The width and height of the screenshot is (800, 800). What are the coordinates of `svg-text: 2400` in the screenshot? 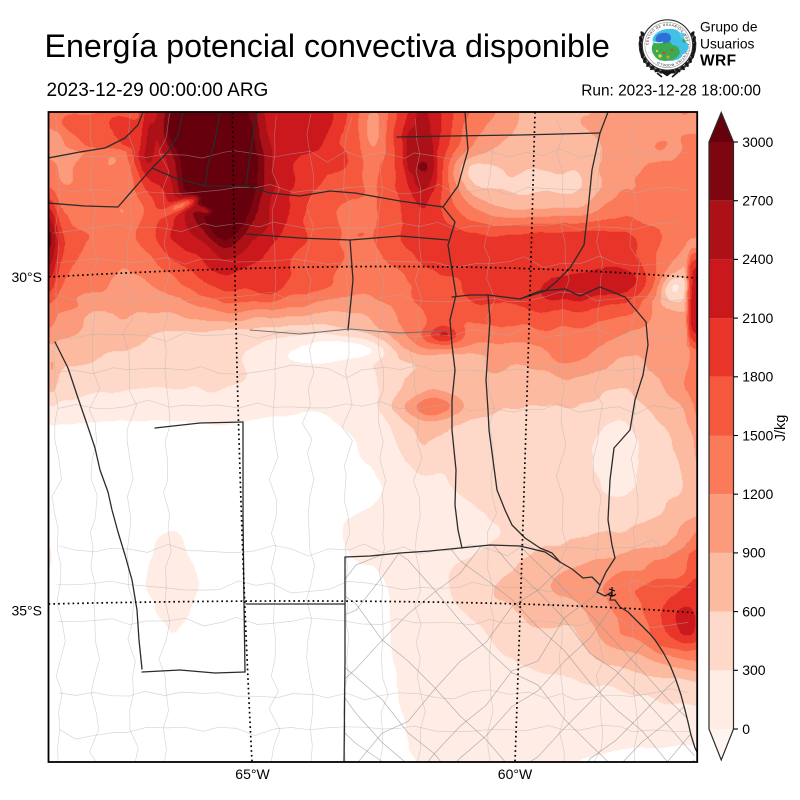 It's located at (757, 259).